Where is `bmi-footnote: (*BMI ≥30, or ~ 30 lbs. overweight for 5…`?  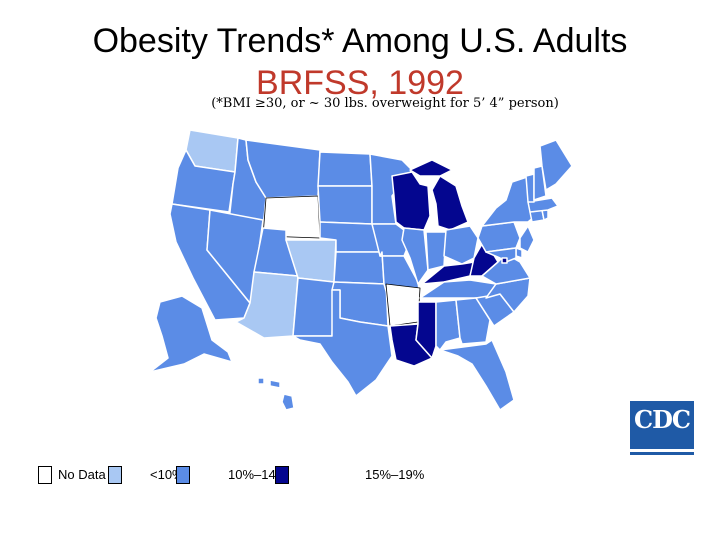 bmi-footnote: (*BMI ≥30, or ~ 30 lbs. overweight for 5… is located at coordinates (385, 103).